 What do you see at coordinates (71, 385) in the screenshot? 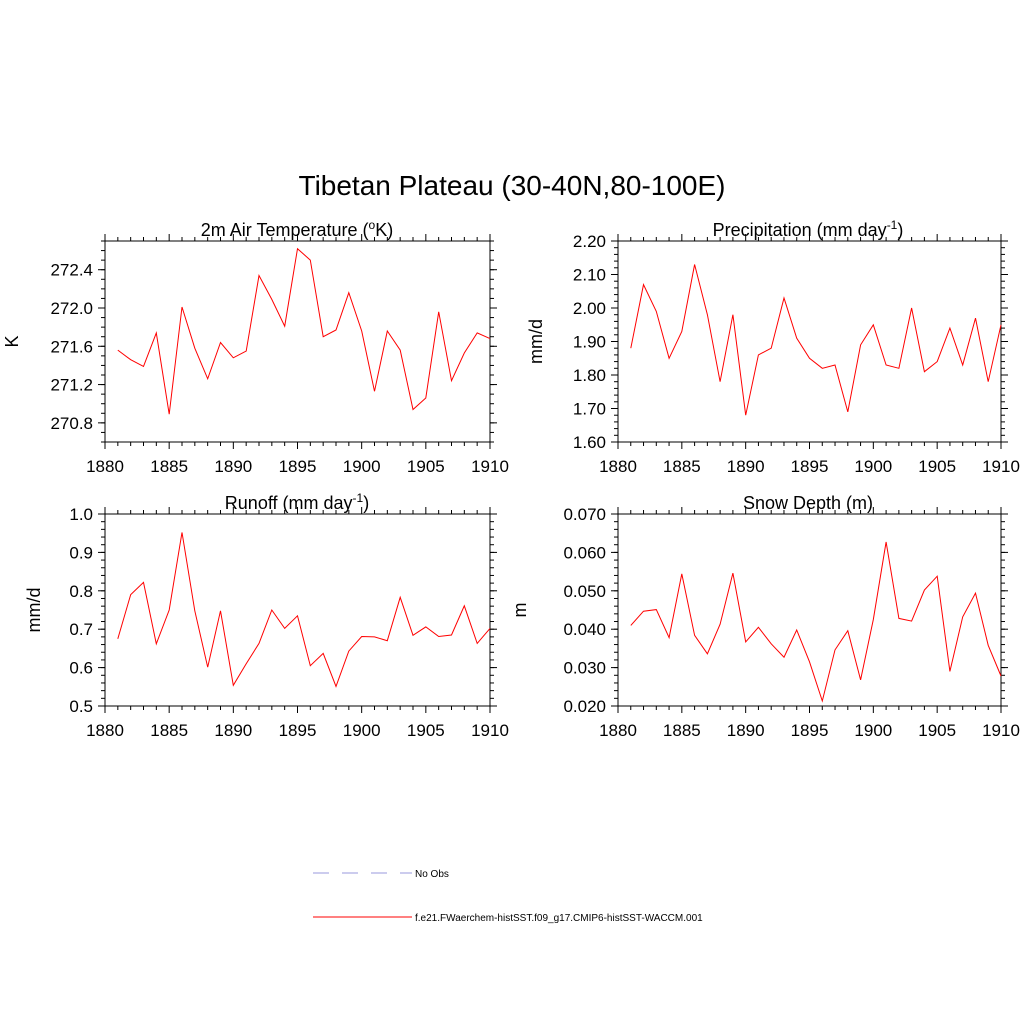
I see `y-tick-label: 271.2` at bounding box center [71, 385].